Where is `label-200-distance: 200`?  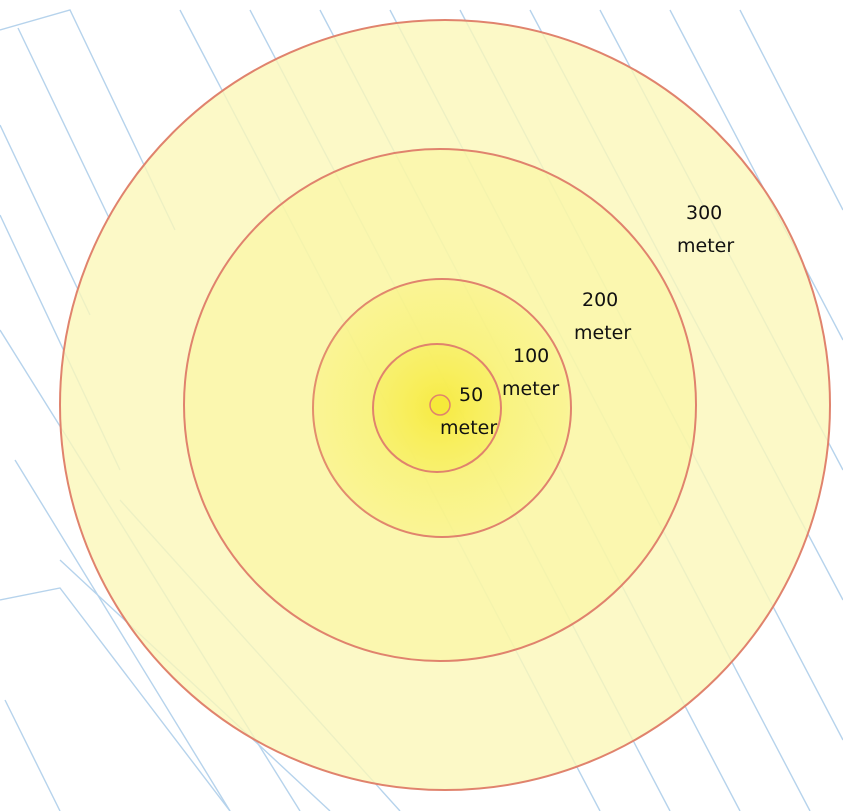 label-200-distance: 200 is located at coordinates (600, 300).